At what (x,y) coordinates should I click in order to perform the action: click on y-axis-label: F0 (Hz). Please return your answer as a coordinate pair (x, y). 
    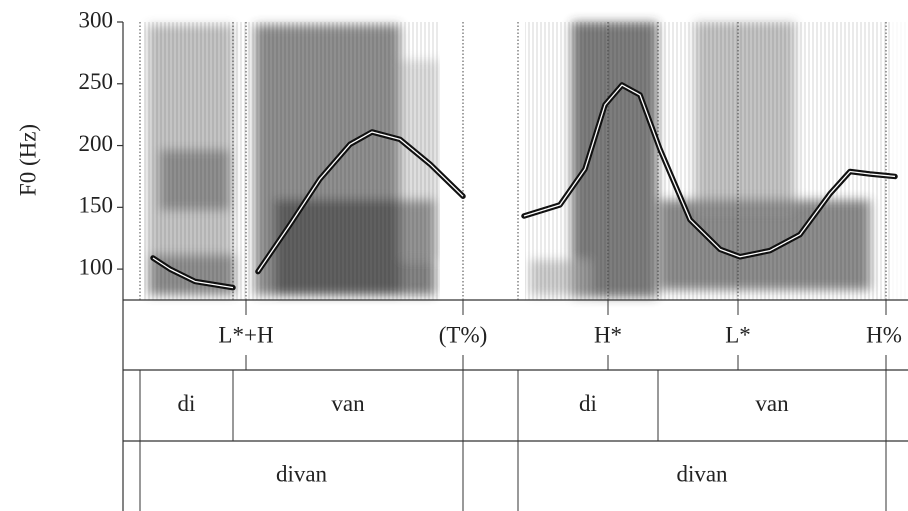
    Looking at the image, I should click on (27, 160).